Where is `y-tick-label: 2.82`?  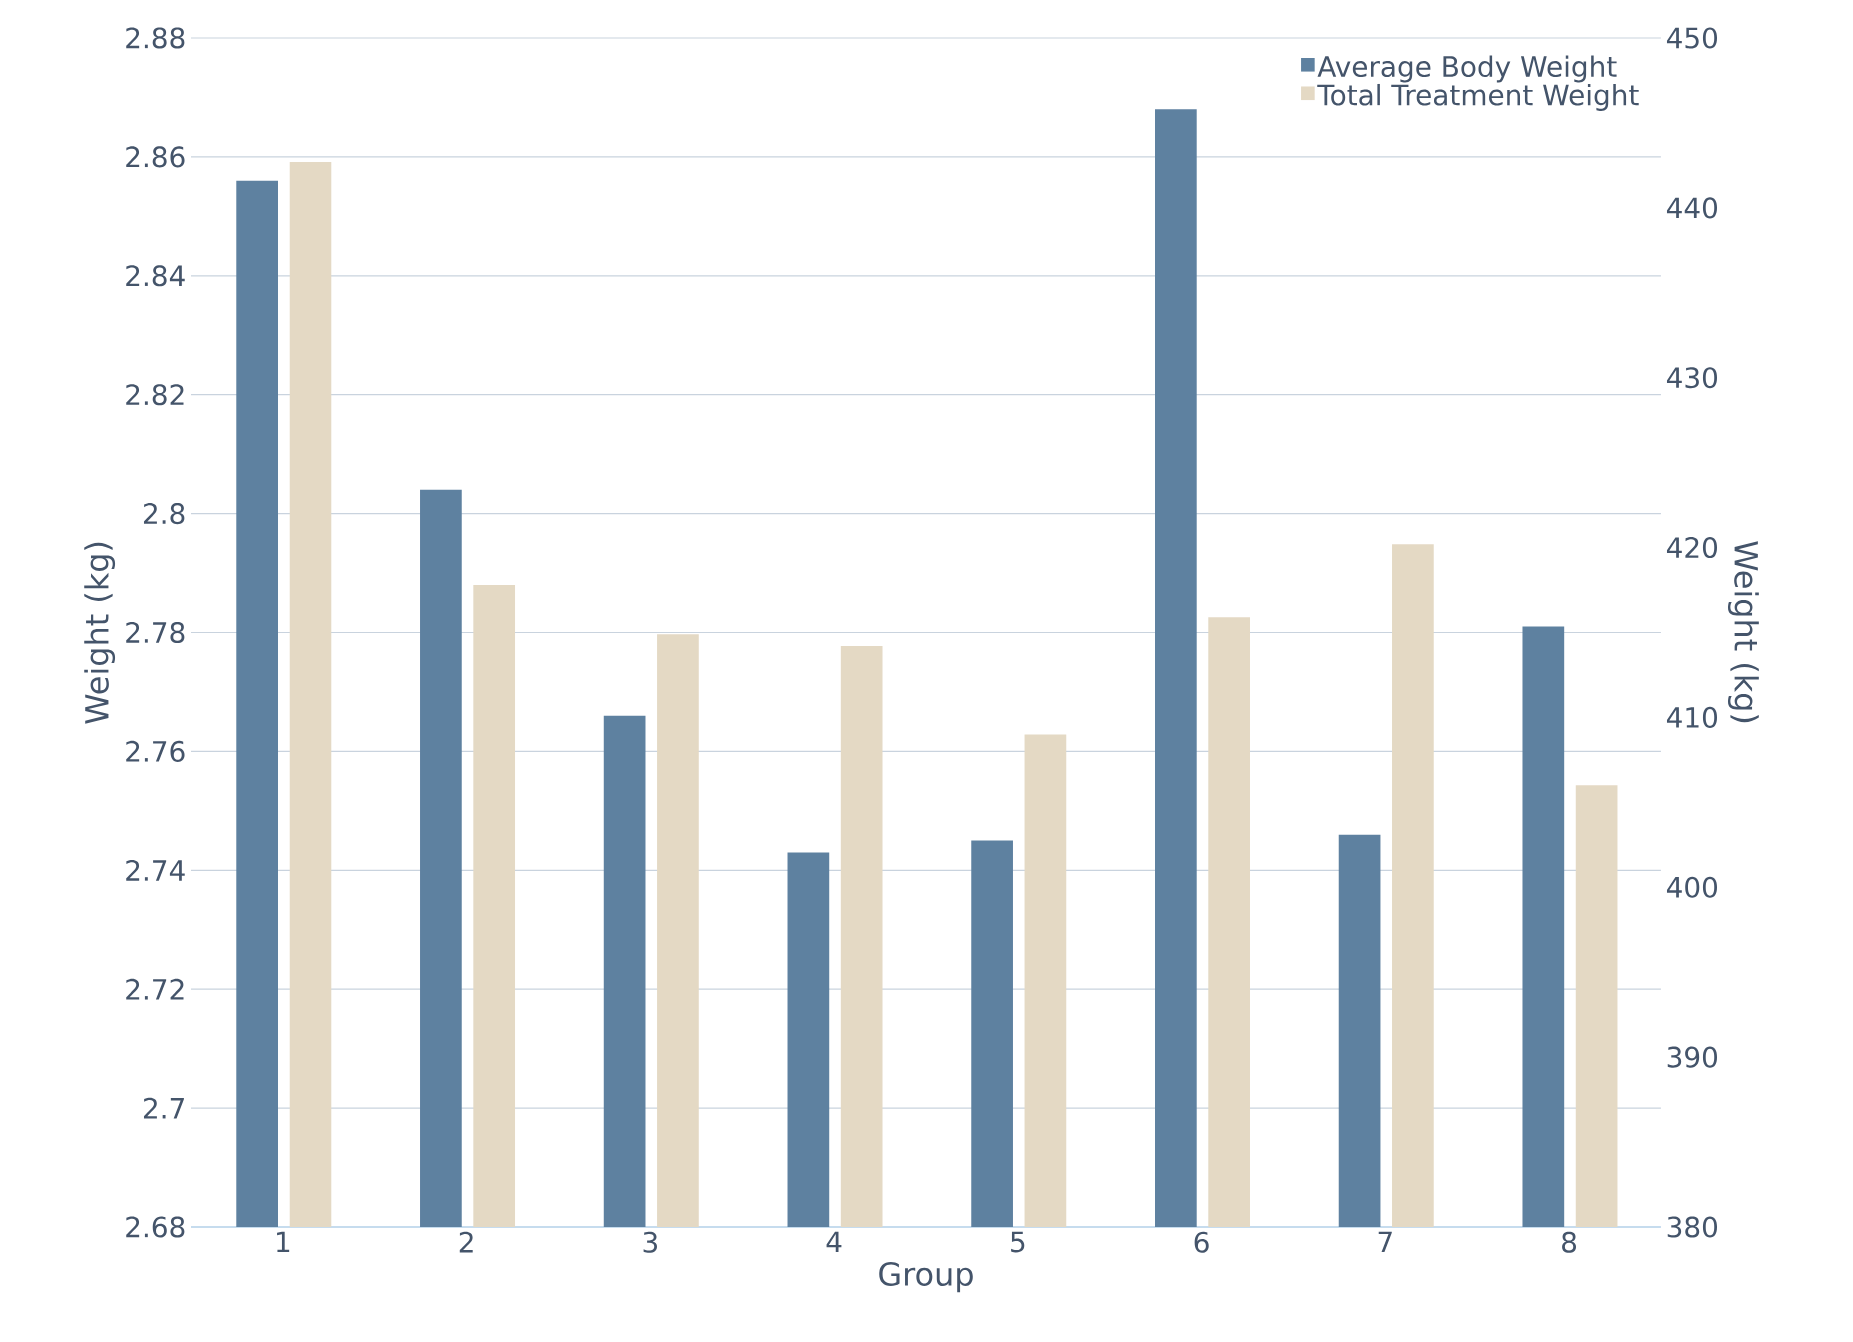 y-tick-label: 2.82 is located at coordinates (155, 395).